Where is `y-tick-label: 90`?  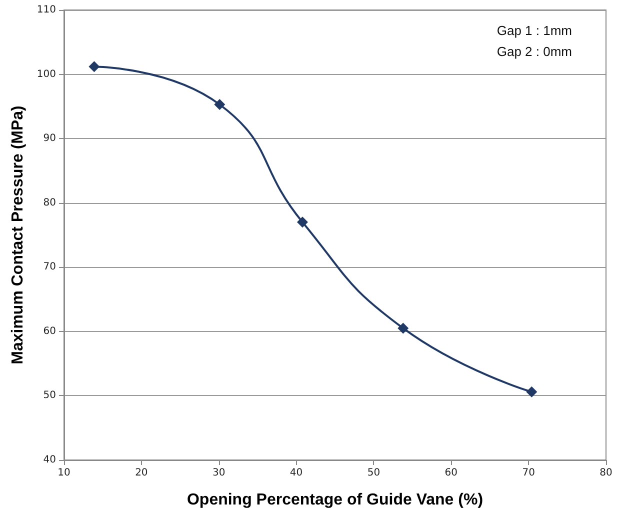
y-tick-label: 90 is located at coordinates (49, 138).